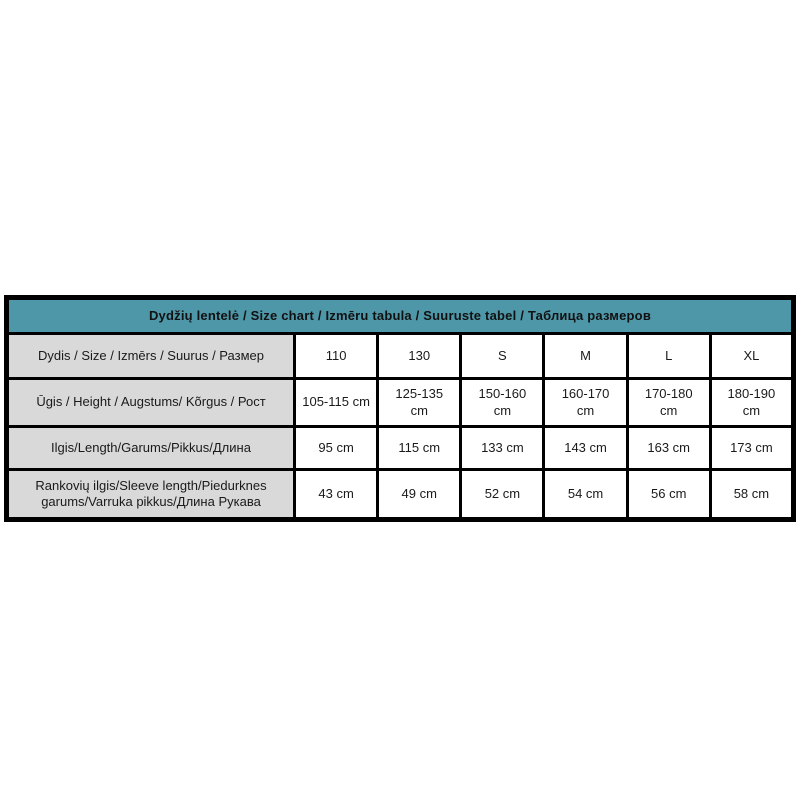 The image size is (800, 800). What do you see at coordinates (336, 448) in the screenshot?
I see `table-cell: 95 cm` at bounding box center [336, 448].